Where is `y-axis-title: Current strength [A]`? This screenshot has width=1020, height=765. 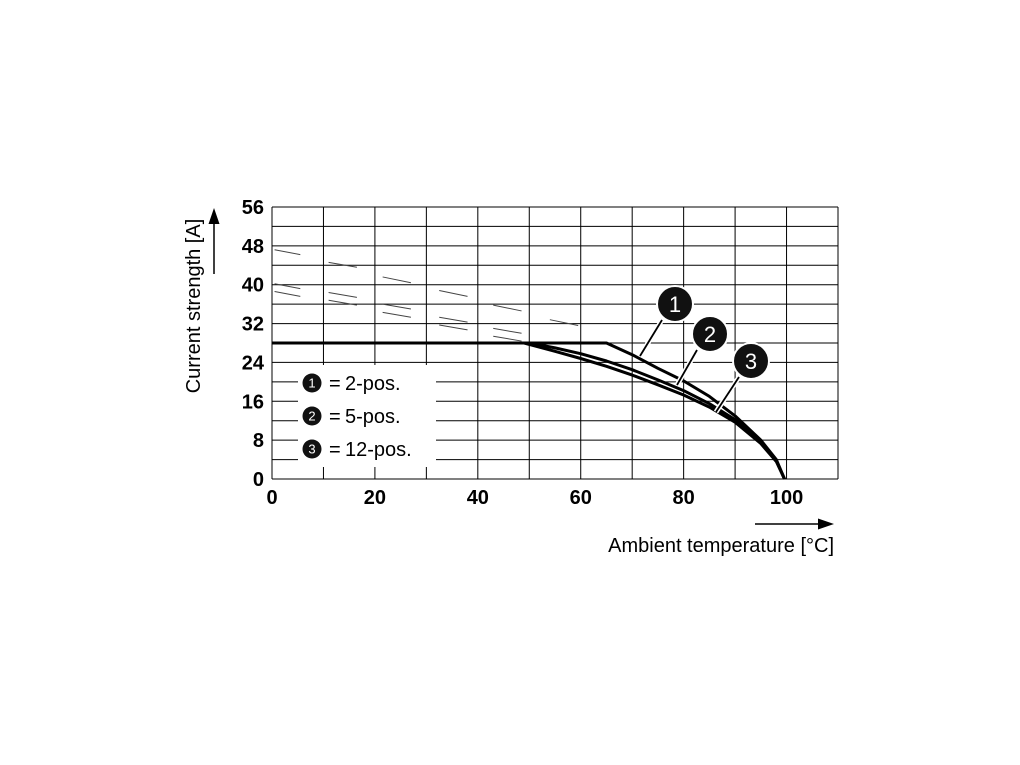 y-axis-title: Current strength [A] is located at coordinates (194, 306).